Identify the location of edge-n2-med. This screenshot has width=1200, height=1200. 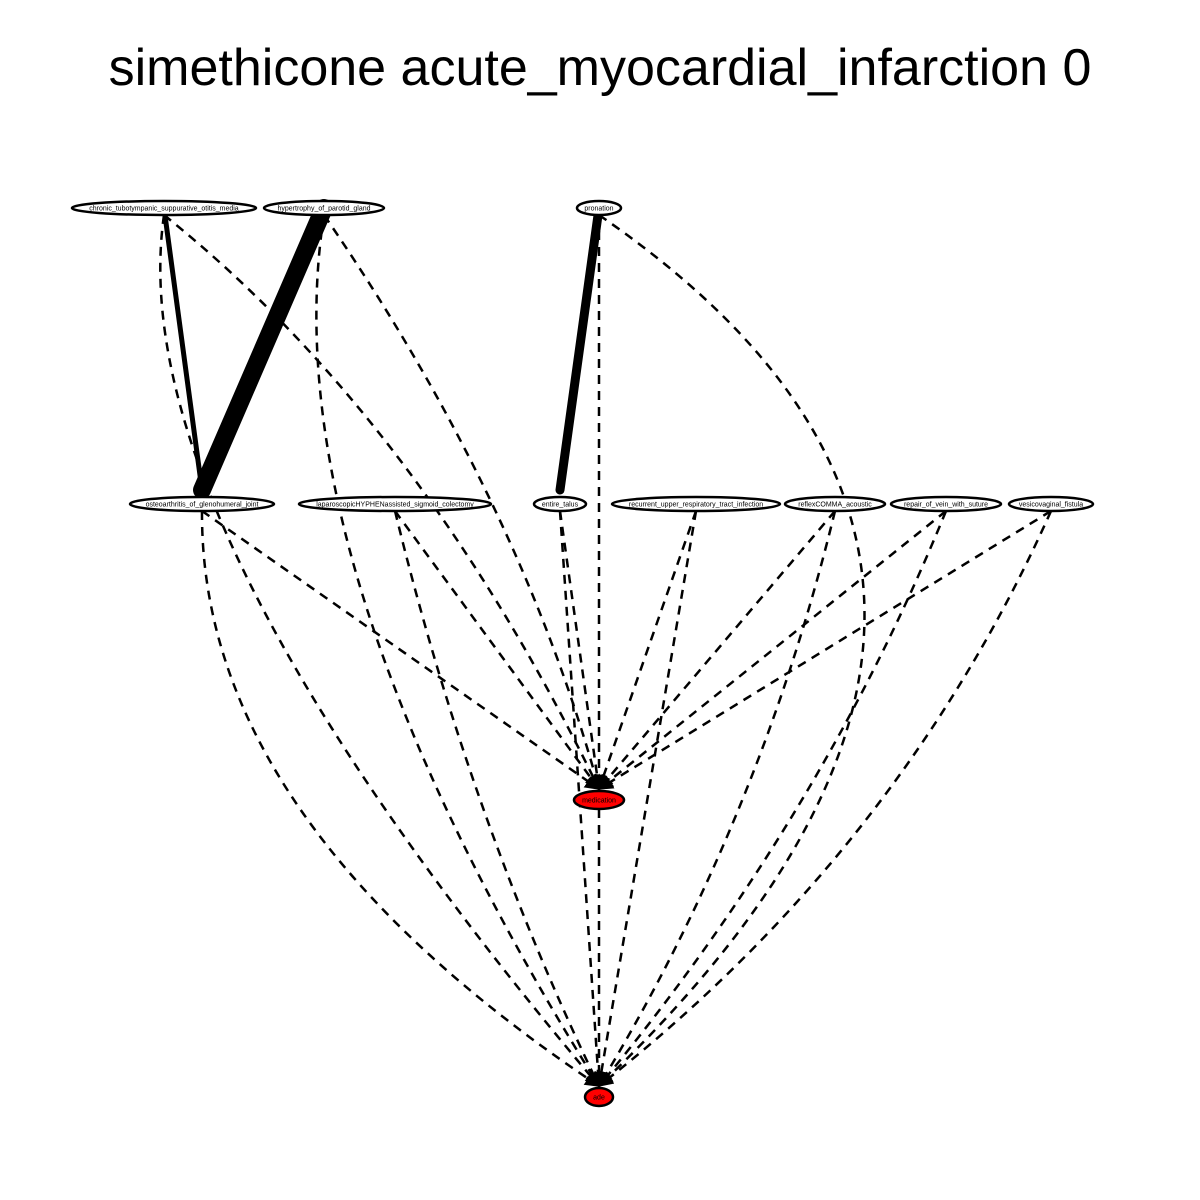
(462, 502).